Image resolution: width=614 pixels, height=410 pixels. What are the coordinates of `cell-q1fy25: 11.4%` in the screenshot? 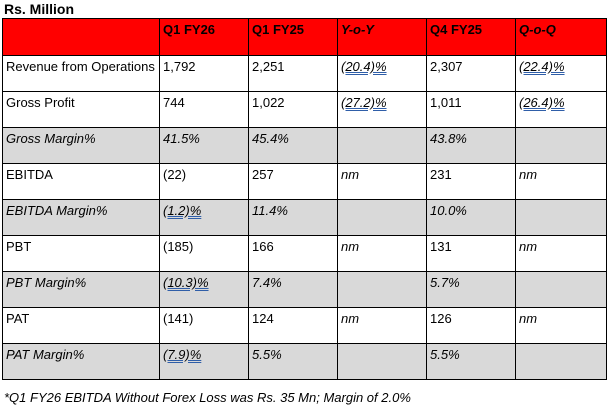 It's located at (293, 217).